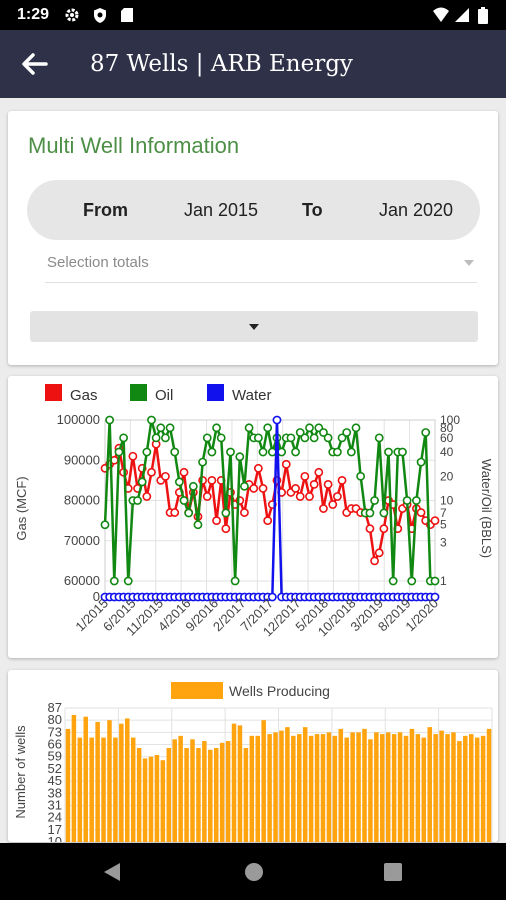 The height and width of the screenshot is (900, 506). Describe the element at coordinates (447, 438) in the screenshot. I see `y2-tick-label: 60` at that location.